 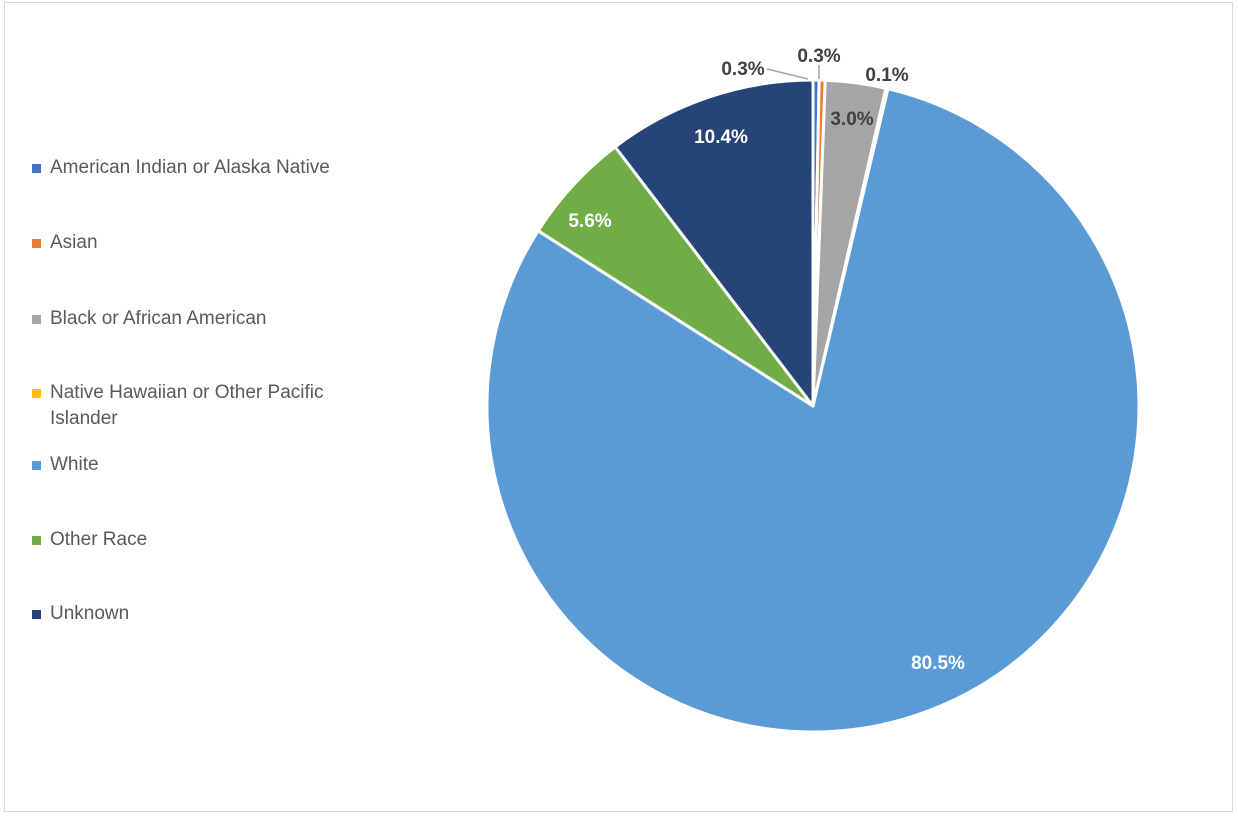 What do you see at coordinates (886, 75) in the screenshot?
I see `data-label-native-hawaiian: 0.1%` at bounding box center [886, 75].